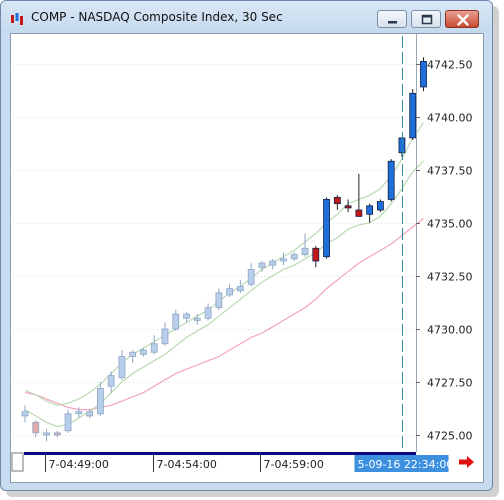 Image resolution: width=504 pixels, height=500 pixels. Describe the element at coordinates (392, 22) in the screenshot. I see `minimize-icon` at that location.